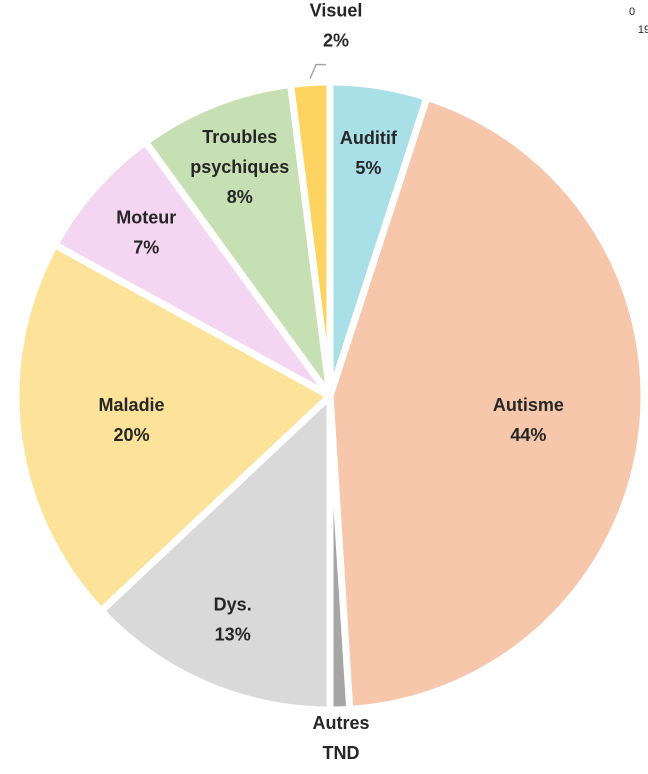 Image resolution: width=648 pixels, height=774 pixels. I want to click on slice-label: Maladie, so click(132, 405).